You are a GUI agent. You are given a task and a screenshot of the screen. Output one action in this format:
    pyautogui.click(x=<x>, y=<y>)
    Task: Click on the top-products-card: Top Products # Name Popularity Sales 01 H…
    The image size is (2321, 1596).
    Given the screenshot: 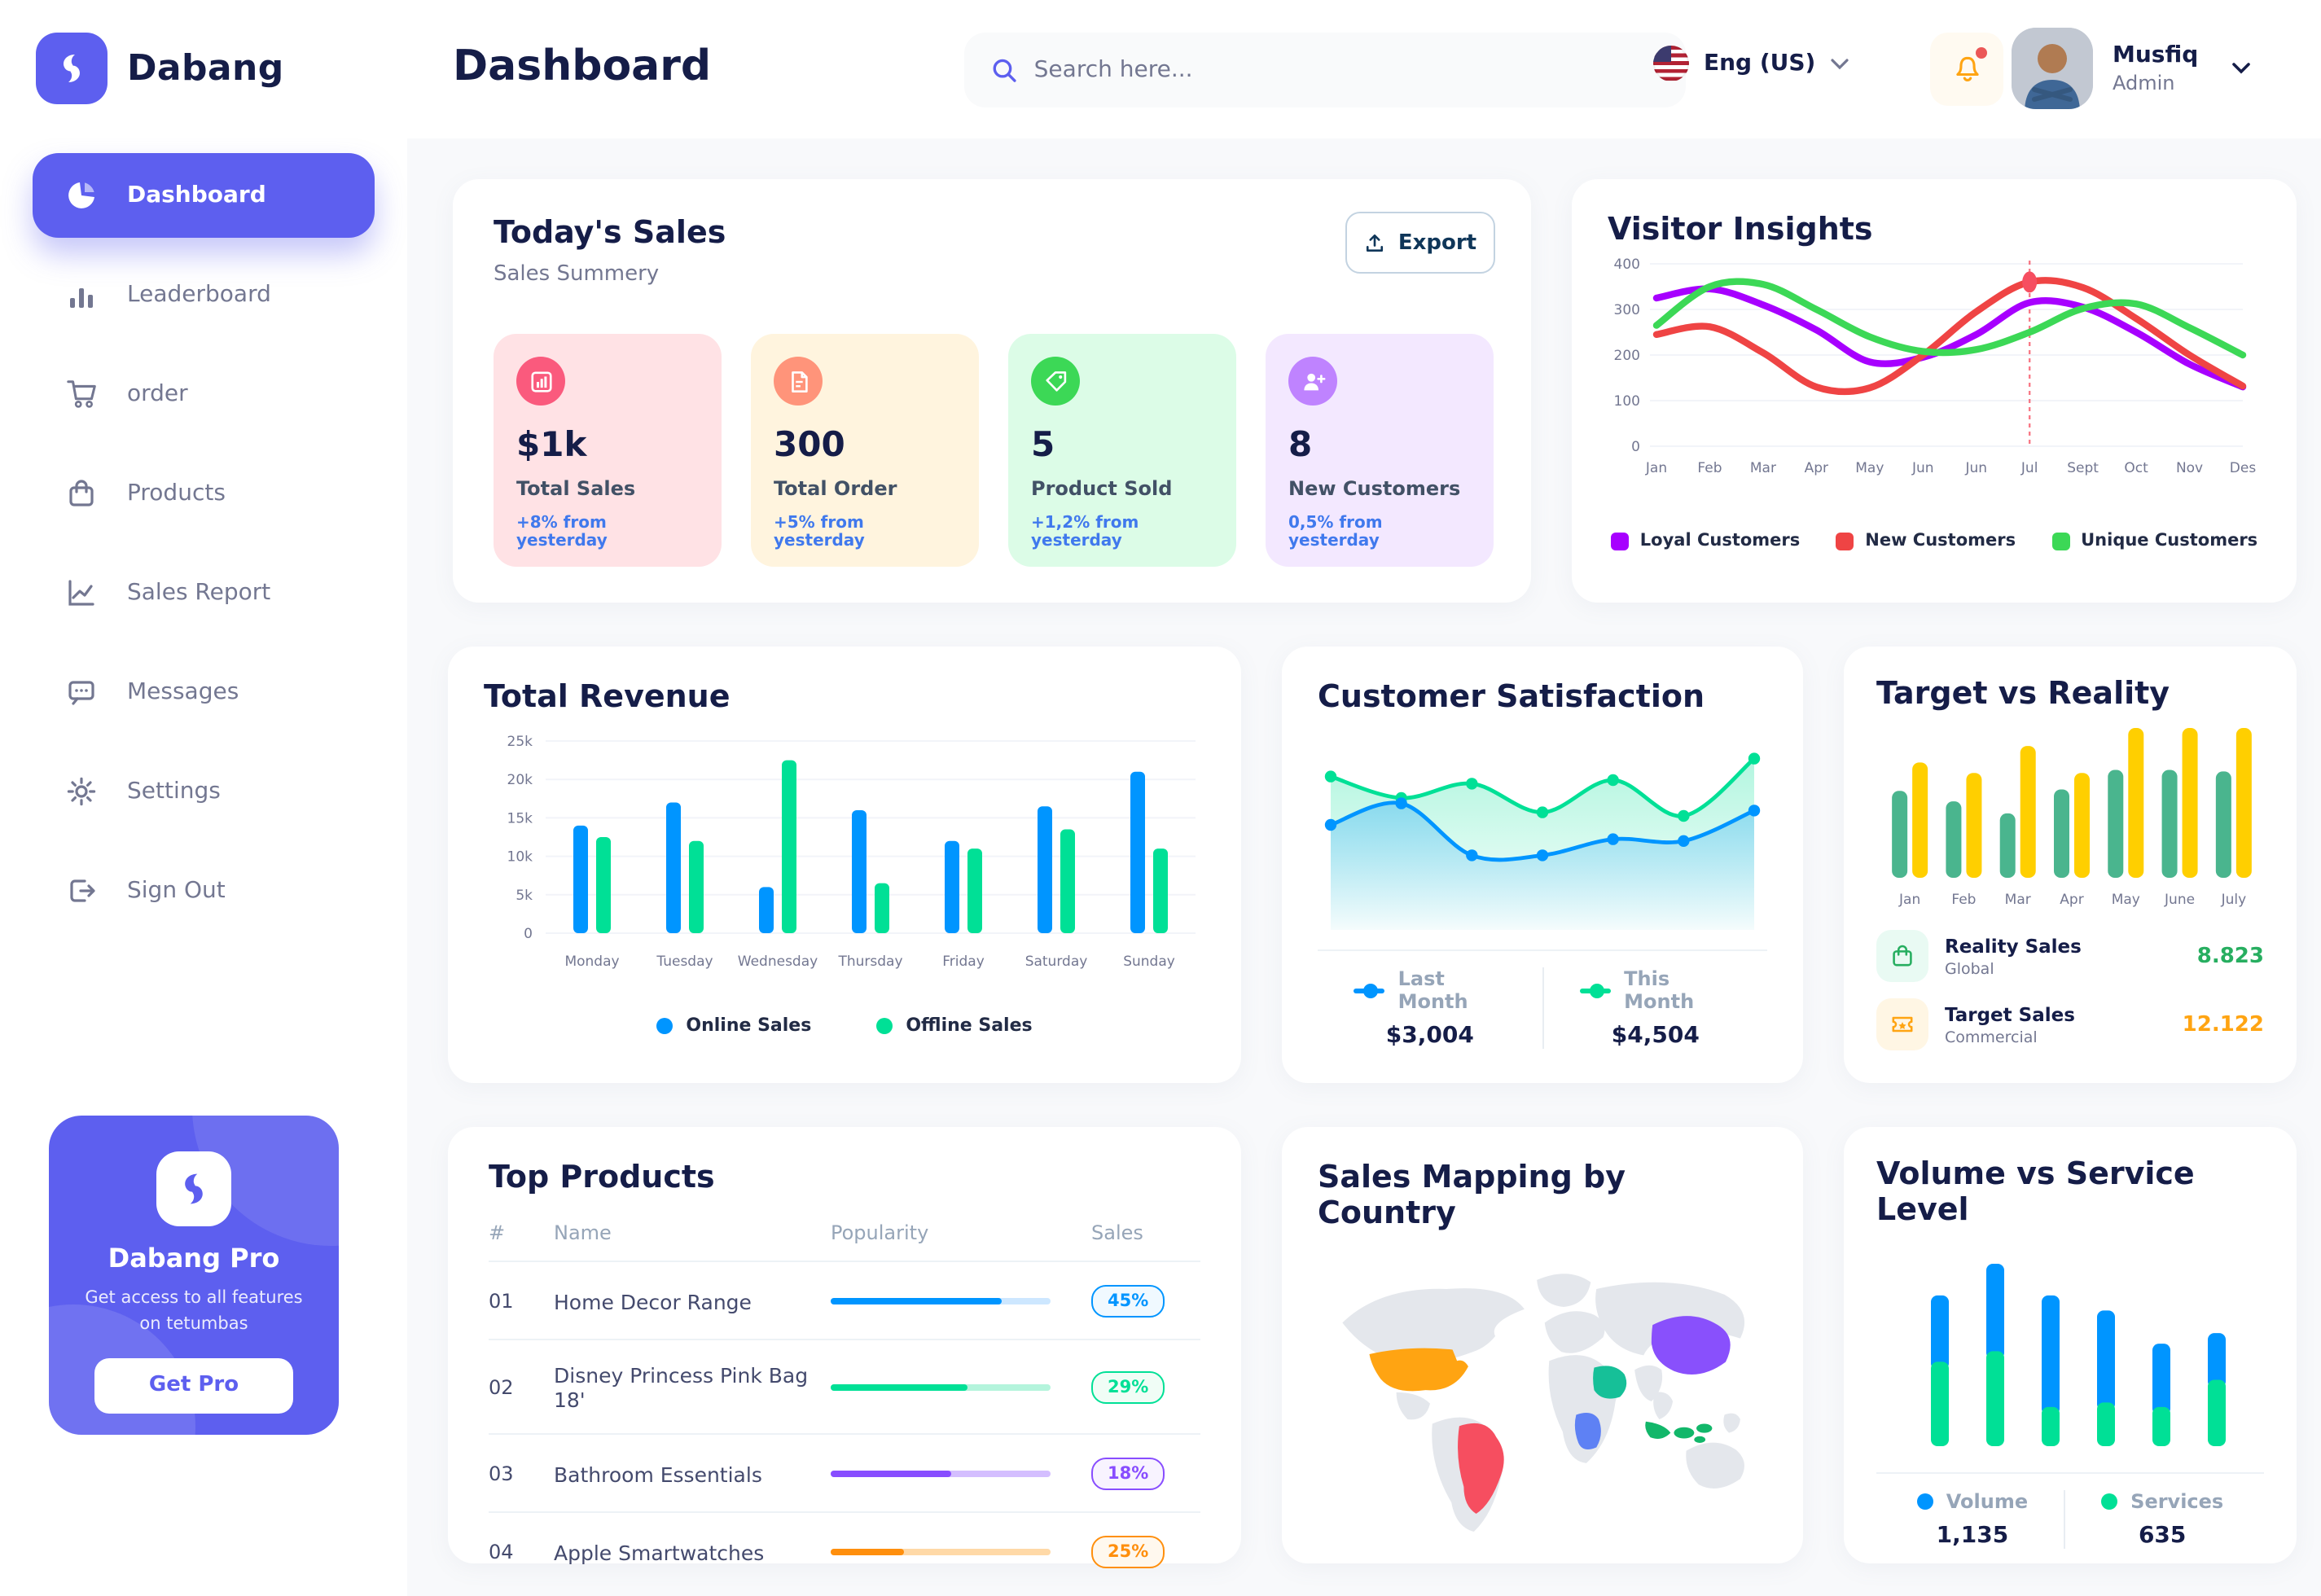 What is the action you would take?
    pyautogui.click(x=844, y=1347)
    